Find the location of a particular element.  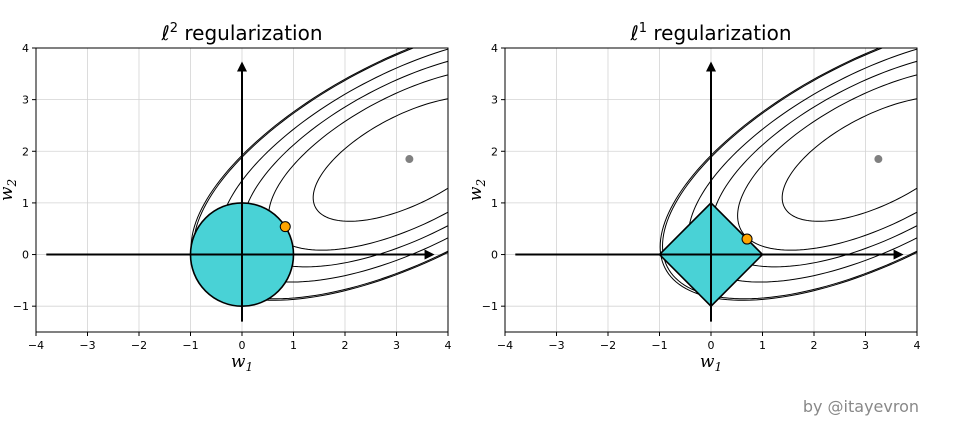

author-credit: by @itayevron is located at coordinates (860, 406).